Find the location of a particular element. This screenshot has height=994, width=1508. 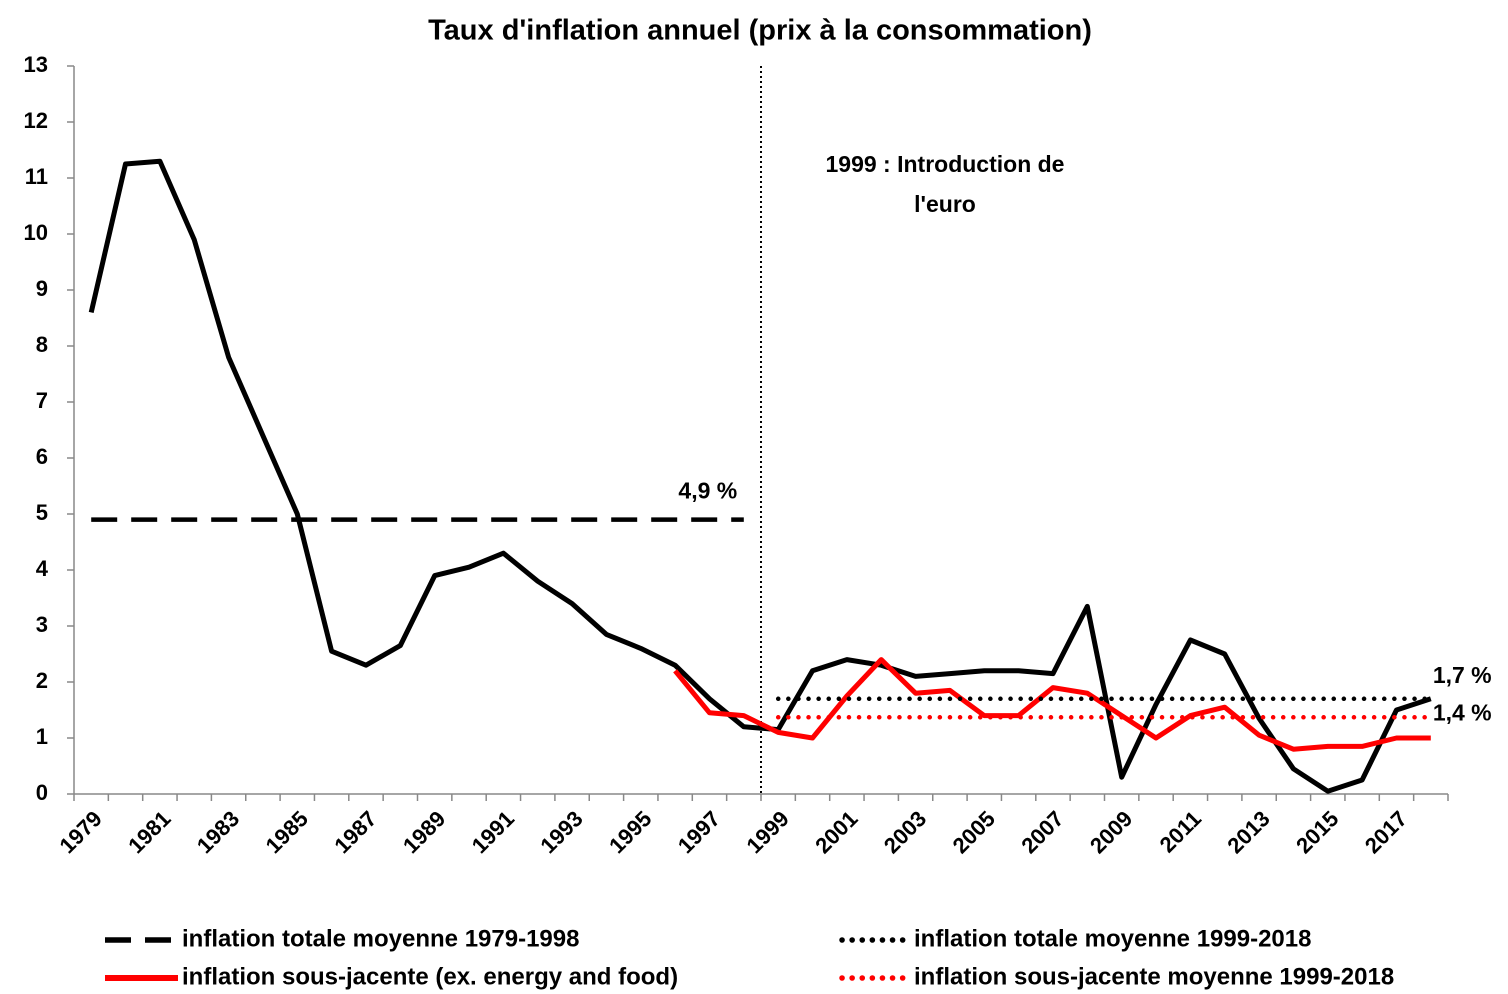

y-tick-label: 0 is located at coordinates (42, 792).